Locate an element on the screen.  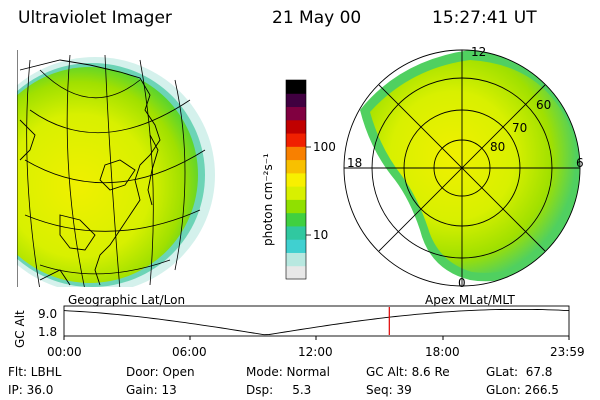
observation-time: 15:27:41 UT is located at coordinates (484, 18).